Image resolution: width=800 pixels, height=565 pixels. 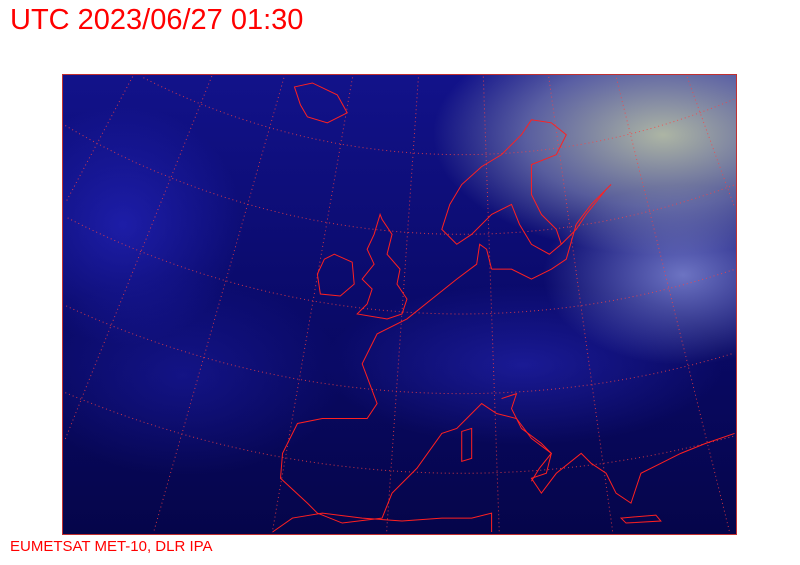 What do you see at coordinates (320, 103) in the screenshot?
I see `coast-iceland` at bounding box center [320, 103].